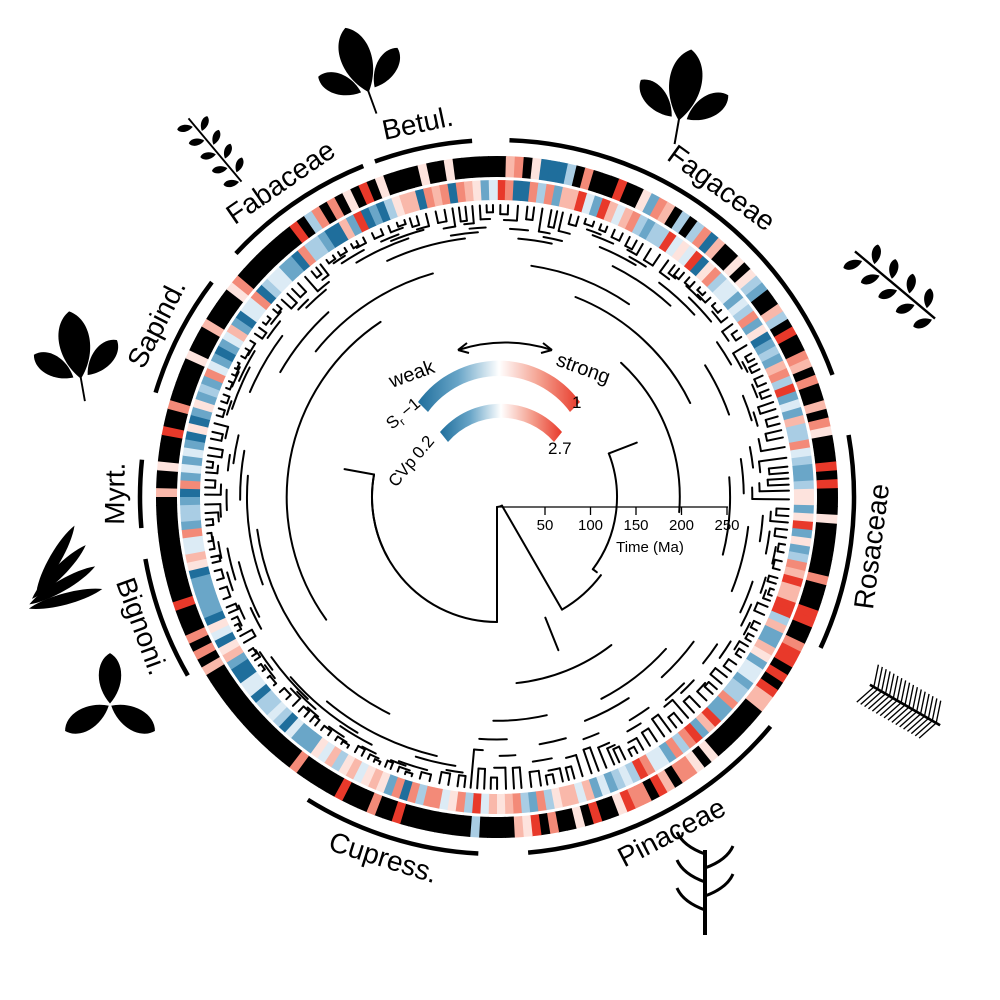 Image resolution: width=1000 pixels, height=1000 pixels. Describe the element at coordinates (560, 448) in the screenshot. I see `cvp-max-label: 2.7` at that location.